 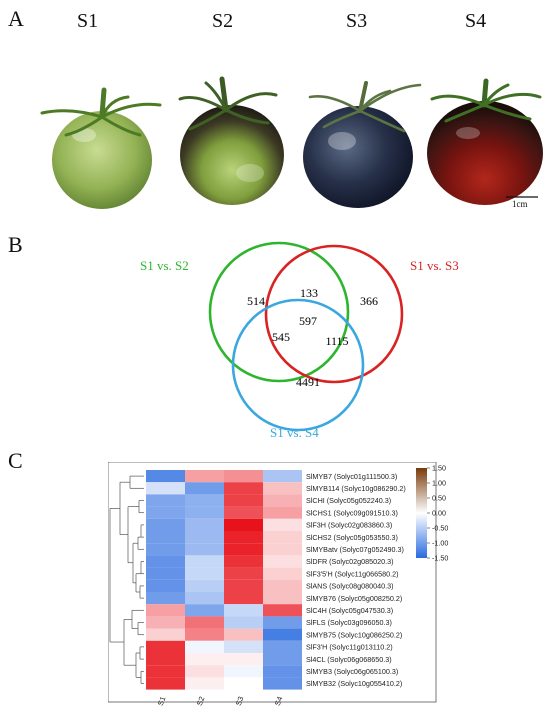 What do you see at coordinates (101, 148) in the screenshot?
I see `tomato-s1` at bounding box center [101, 148].